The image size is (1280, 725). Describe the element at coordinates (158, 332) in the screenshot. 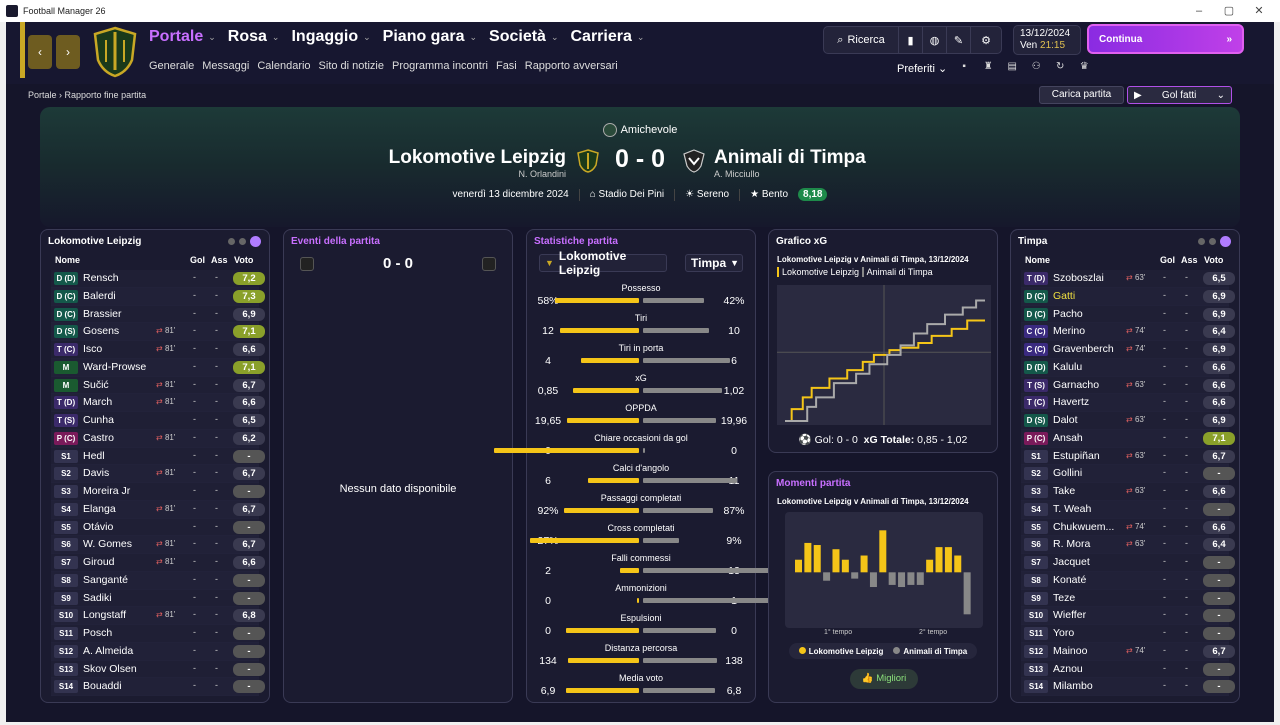

I see `player-row: D (S) Gosens ⇄ 81' - - 7,1` at that location.